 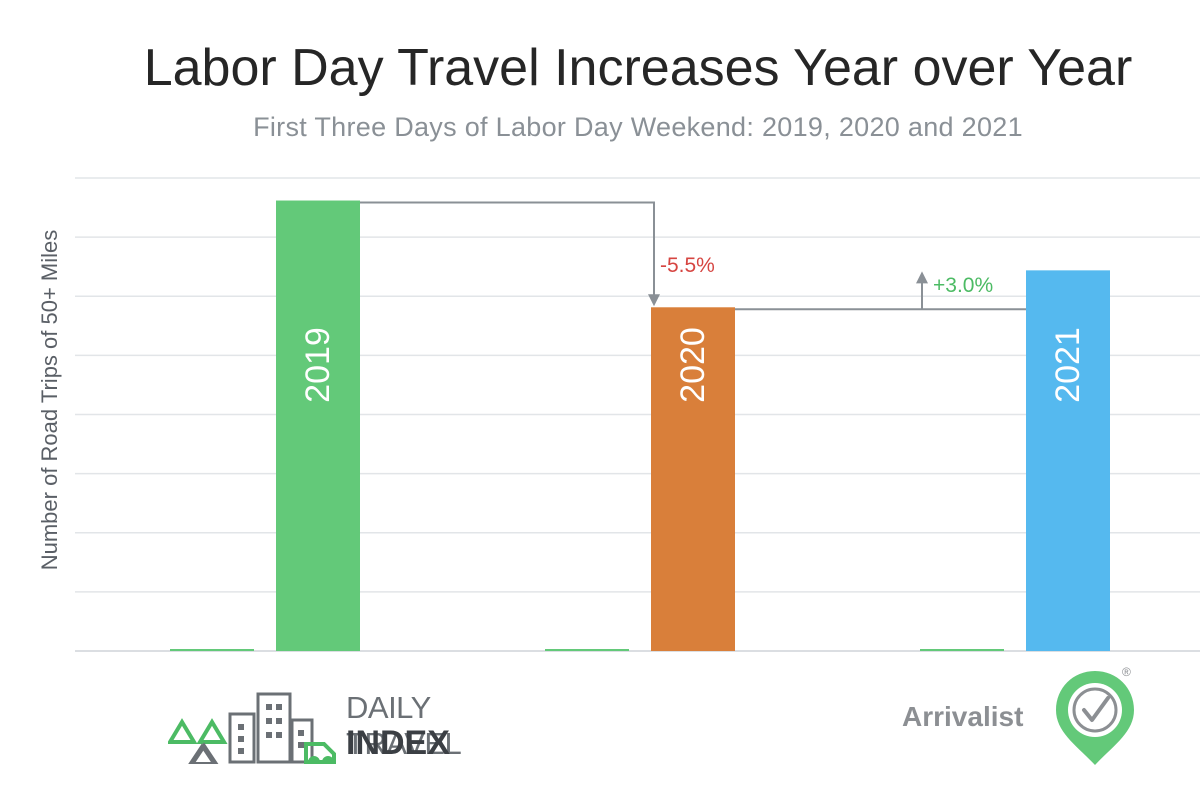 I want to click on triangles-buildings-car-icon, so click(x=252, y=728).